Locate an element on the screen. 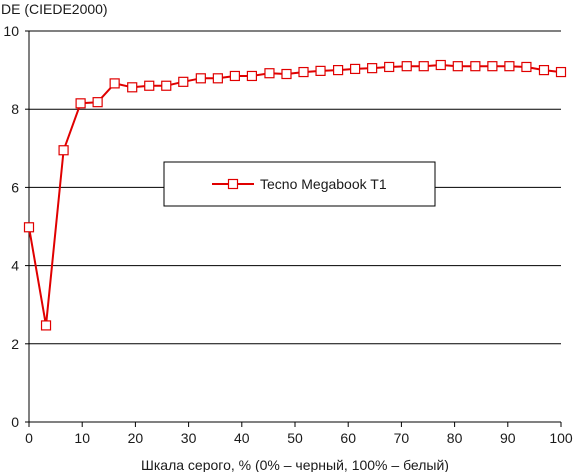 The width and height of the screenshot is (573, 472). x-tick-label-60: 60 is located at coordinates (348, 438).